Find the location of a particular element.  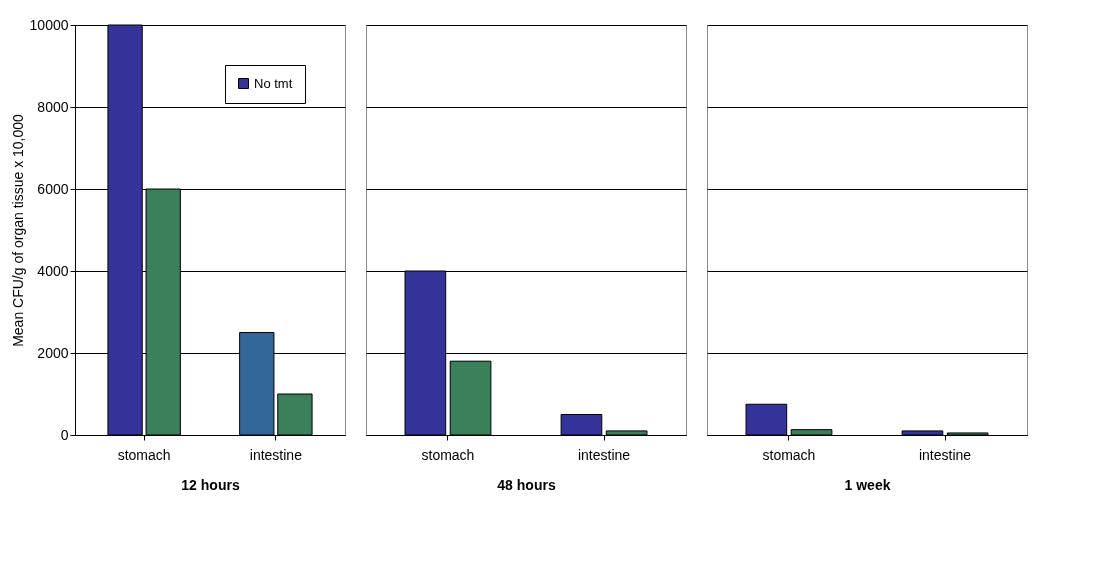

y-tick-label: 4000 is located at coordinates (53, 270).